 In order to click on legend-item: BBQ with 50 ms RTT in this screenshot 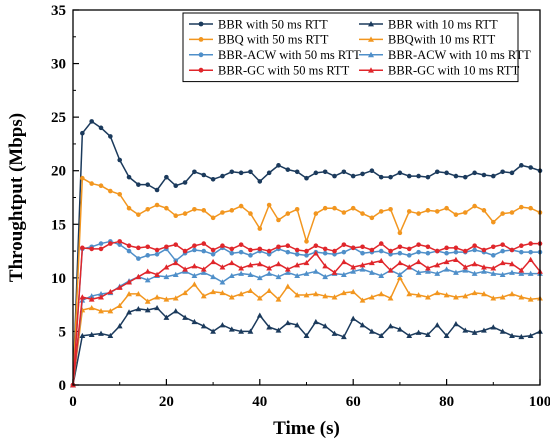, I will do `click(259, 40)`.